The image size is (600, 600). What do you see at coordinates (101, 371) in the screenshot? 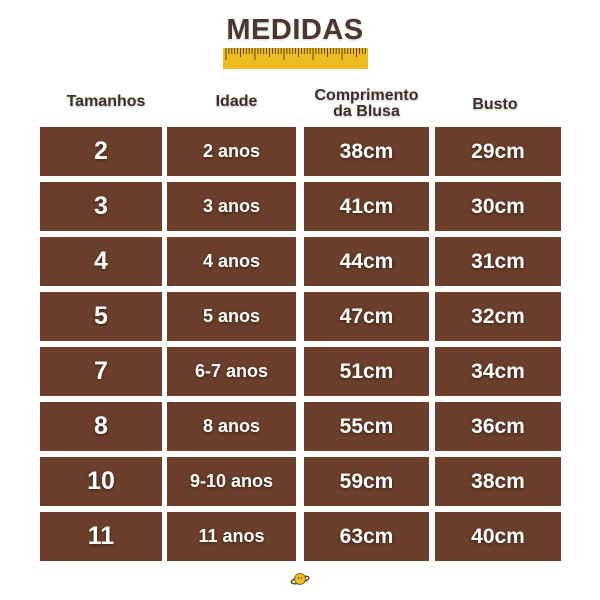
I see `cell-tamanho: 7` at bounding box center [101, 371].